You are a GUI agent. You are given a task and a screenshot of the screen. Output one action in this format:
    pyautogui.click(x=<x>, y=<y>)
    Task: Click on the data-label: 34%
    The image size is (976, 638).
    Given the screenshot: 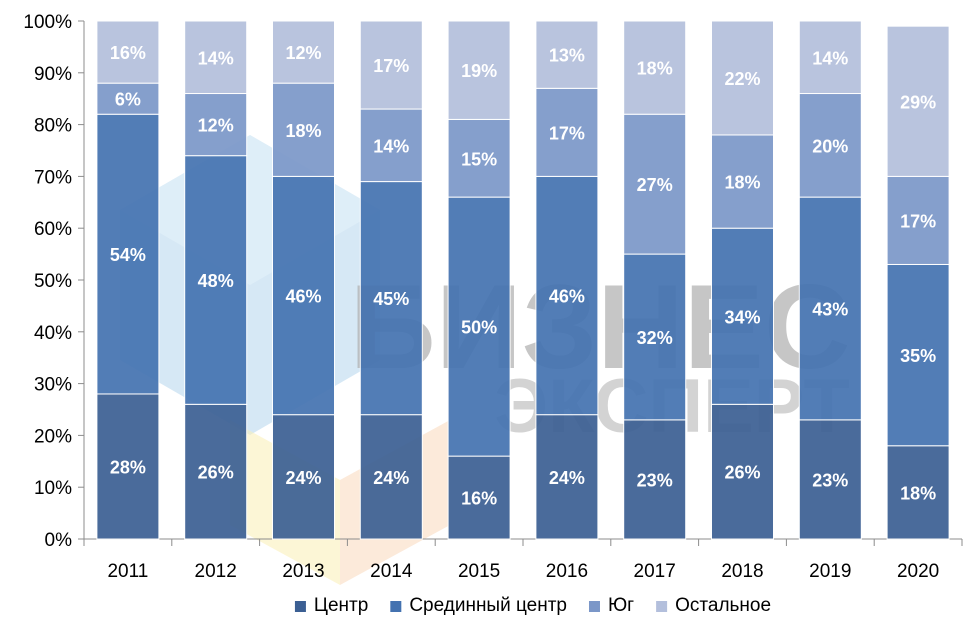 What is the action you would take?
    pyautogui.click(x=742, y=317)
    